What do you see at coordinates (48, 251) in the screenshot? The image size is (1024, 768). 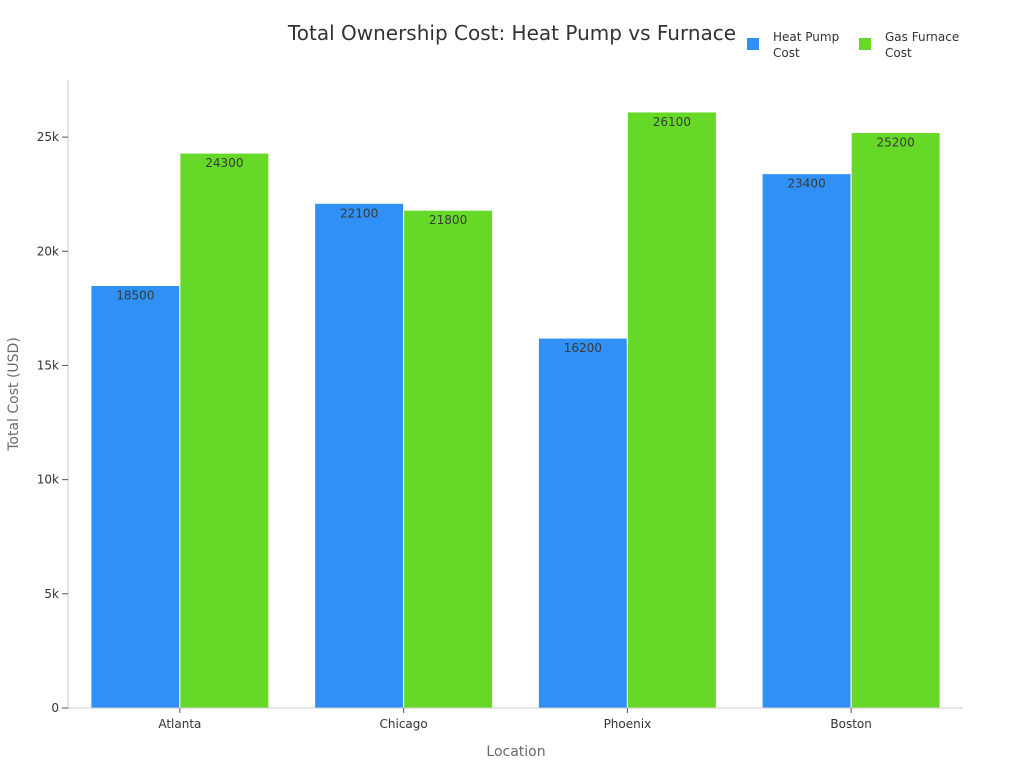 I see `y-tick-label: 20k` at bounding box center [48, 251].